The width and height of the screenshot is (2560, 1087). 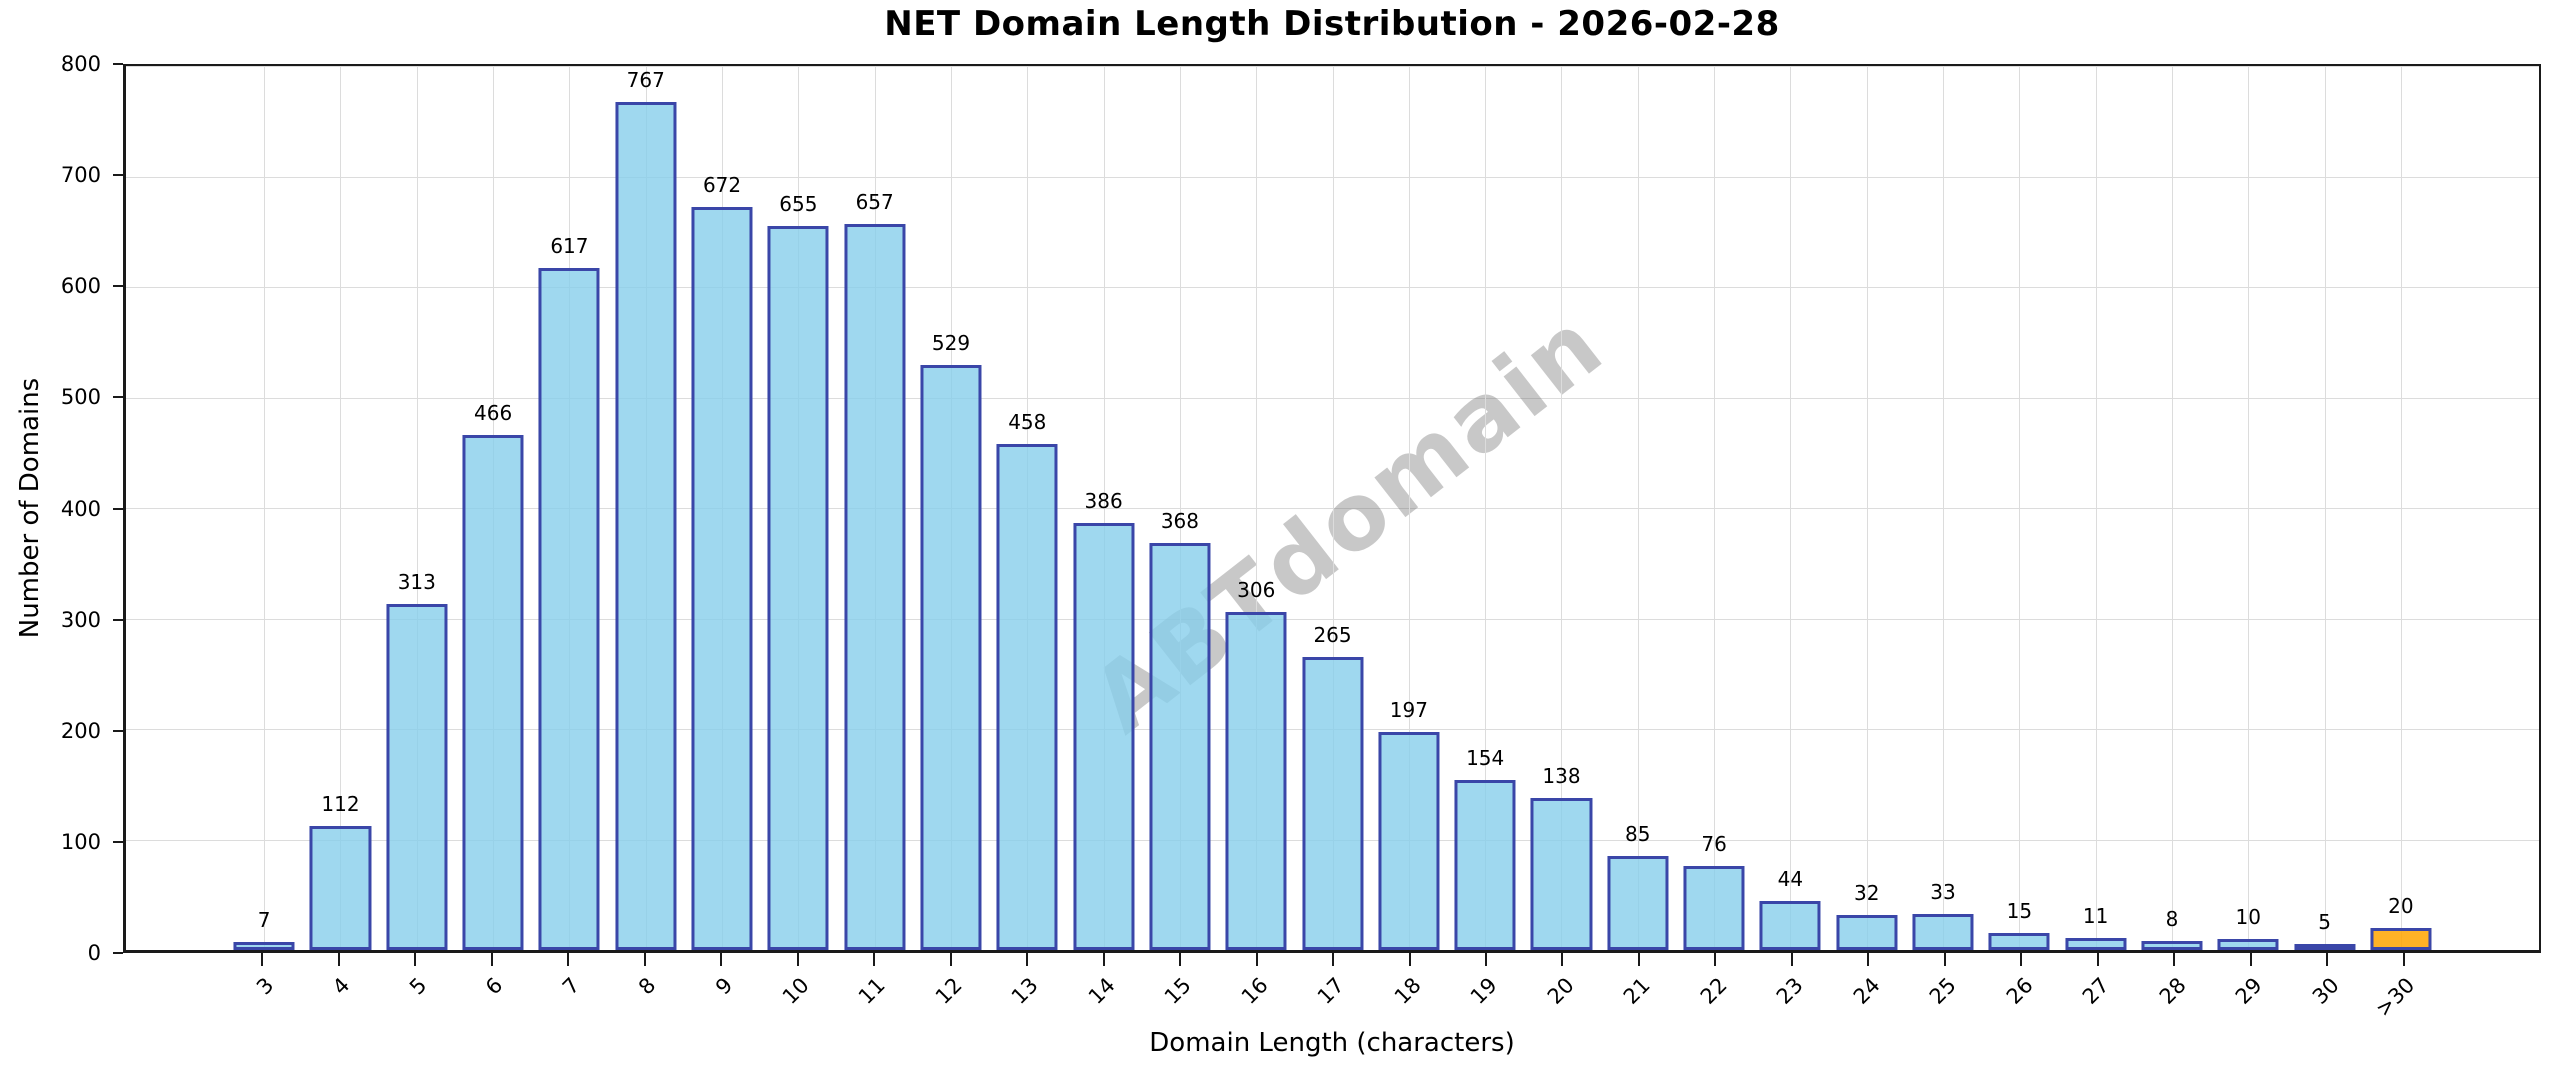 I want to click on x-tick-label: 15, so click(x=1178, y=991).